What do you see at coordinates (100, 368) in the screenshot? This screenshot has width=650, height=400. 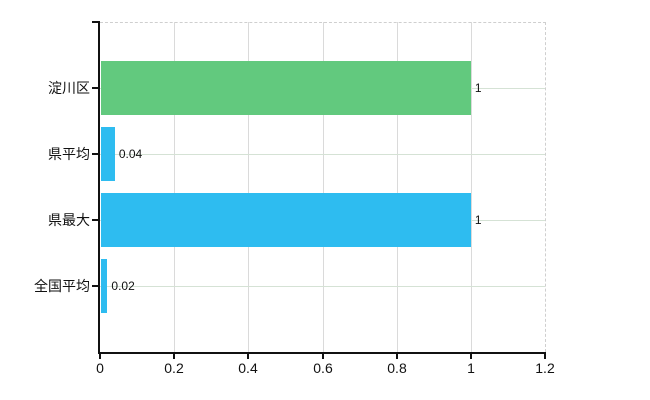 I see `x-axis-tick-label: 0` at bounding box center [100, 368].